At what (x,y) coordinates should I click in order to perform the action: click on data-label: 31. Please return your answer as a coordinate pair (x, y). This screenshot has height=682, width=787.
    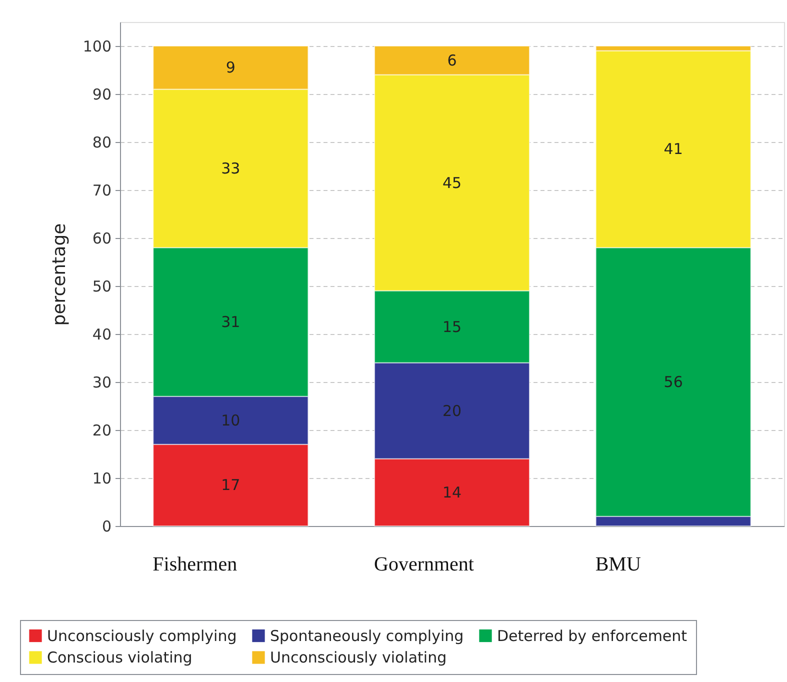
    Looking at the image, I should click on (230, 322).